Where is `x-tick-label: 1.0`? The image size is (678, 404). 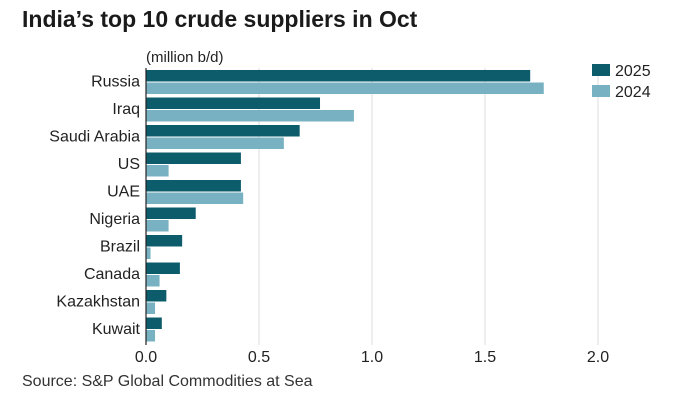
x-tick-label: 1.0 is located at coordinates (372, 357).